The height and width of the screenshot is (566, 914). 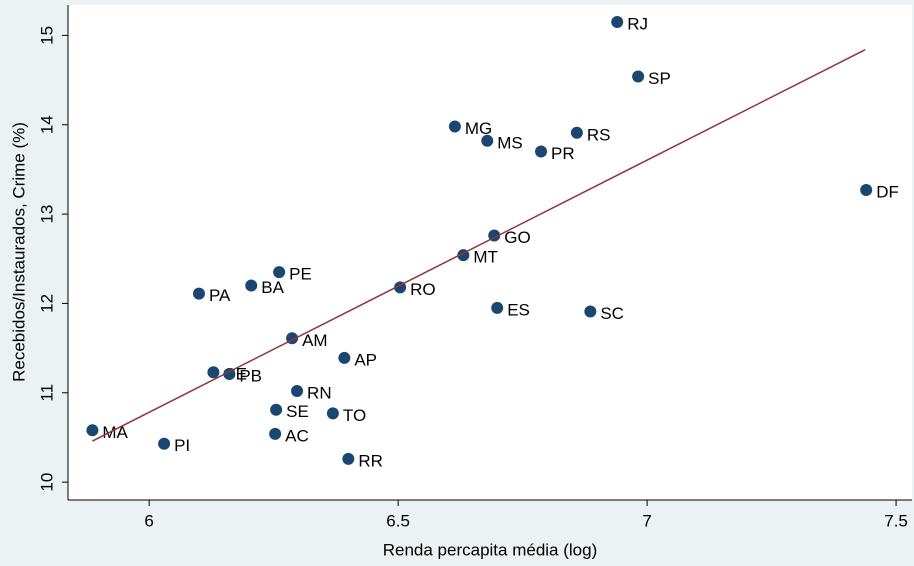 I want to click on point-label: RN, so click(x=319, y=392).